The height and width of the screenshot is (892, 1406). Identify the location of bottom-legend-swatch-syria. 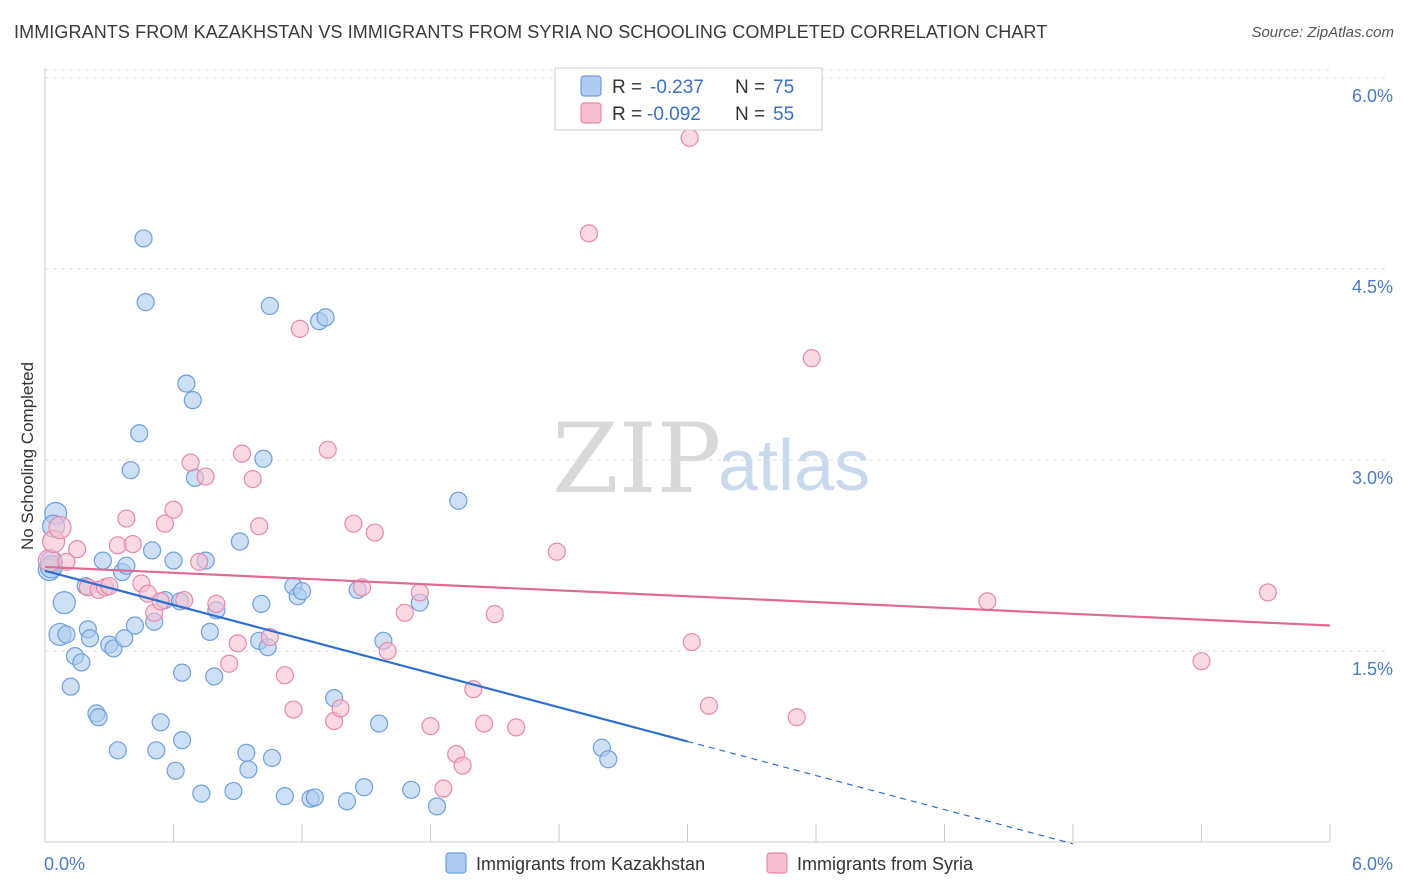
(777, 863).